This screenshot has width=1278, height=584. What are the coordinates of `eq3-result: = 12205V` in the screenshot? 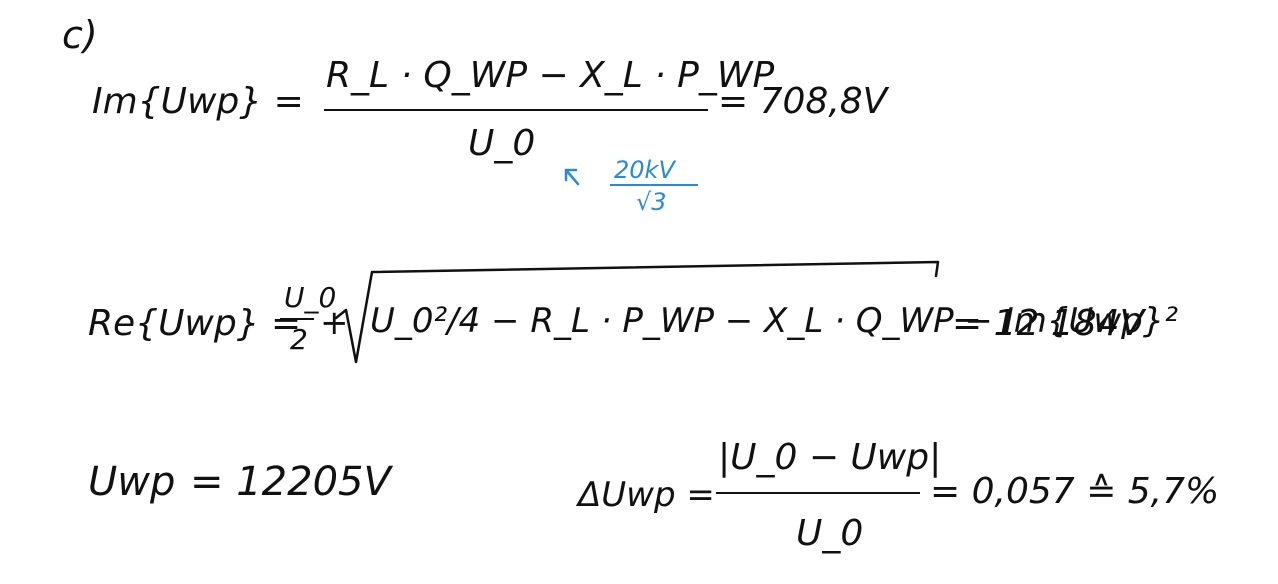 It's located at (290, 482).